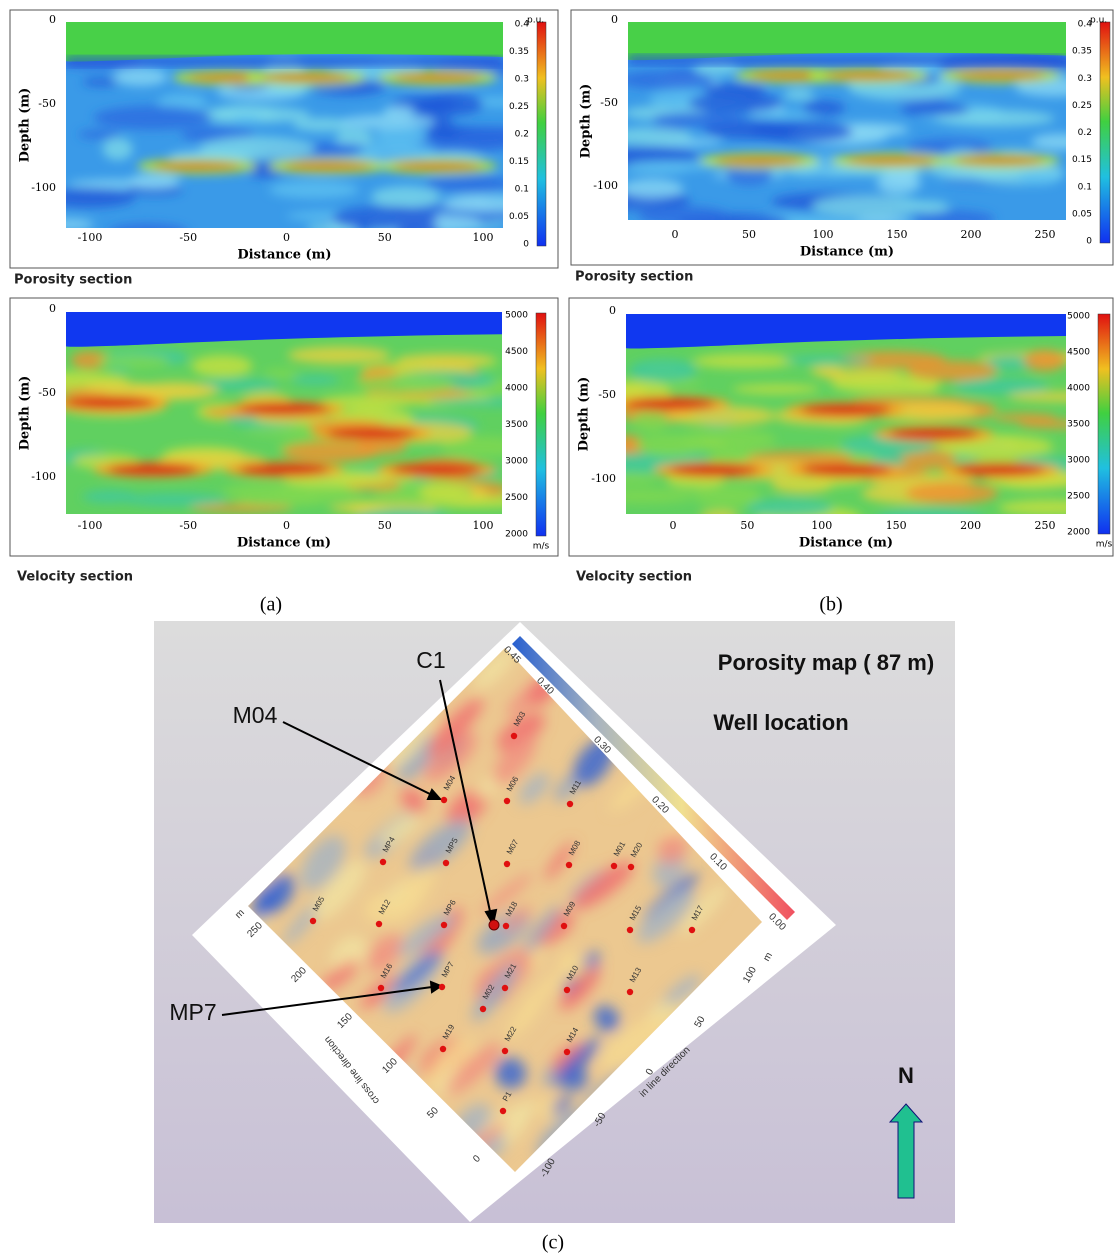 The height and width of the screenshot is (1258, 1115). Describe the element at coordinates (516, 389) in the screenshot. I see `colorbar-tick-label: 4000` at that location.